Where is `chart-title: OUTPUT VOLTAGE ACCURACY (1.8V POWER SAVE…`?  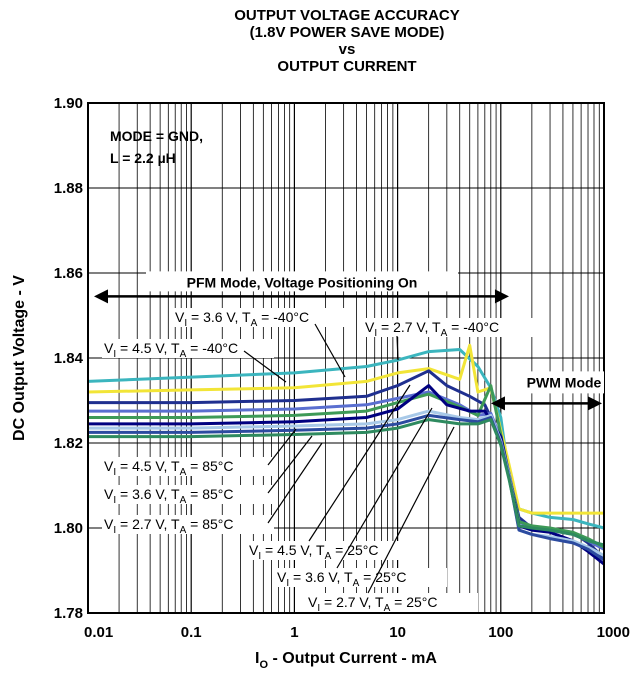 chart-title: OUTPUT VOLTAGE ACCURACY (1.8V POWER SAVE… is located at coordinates (347, 41).